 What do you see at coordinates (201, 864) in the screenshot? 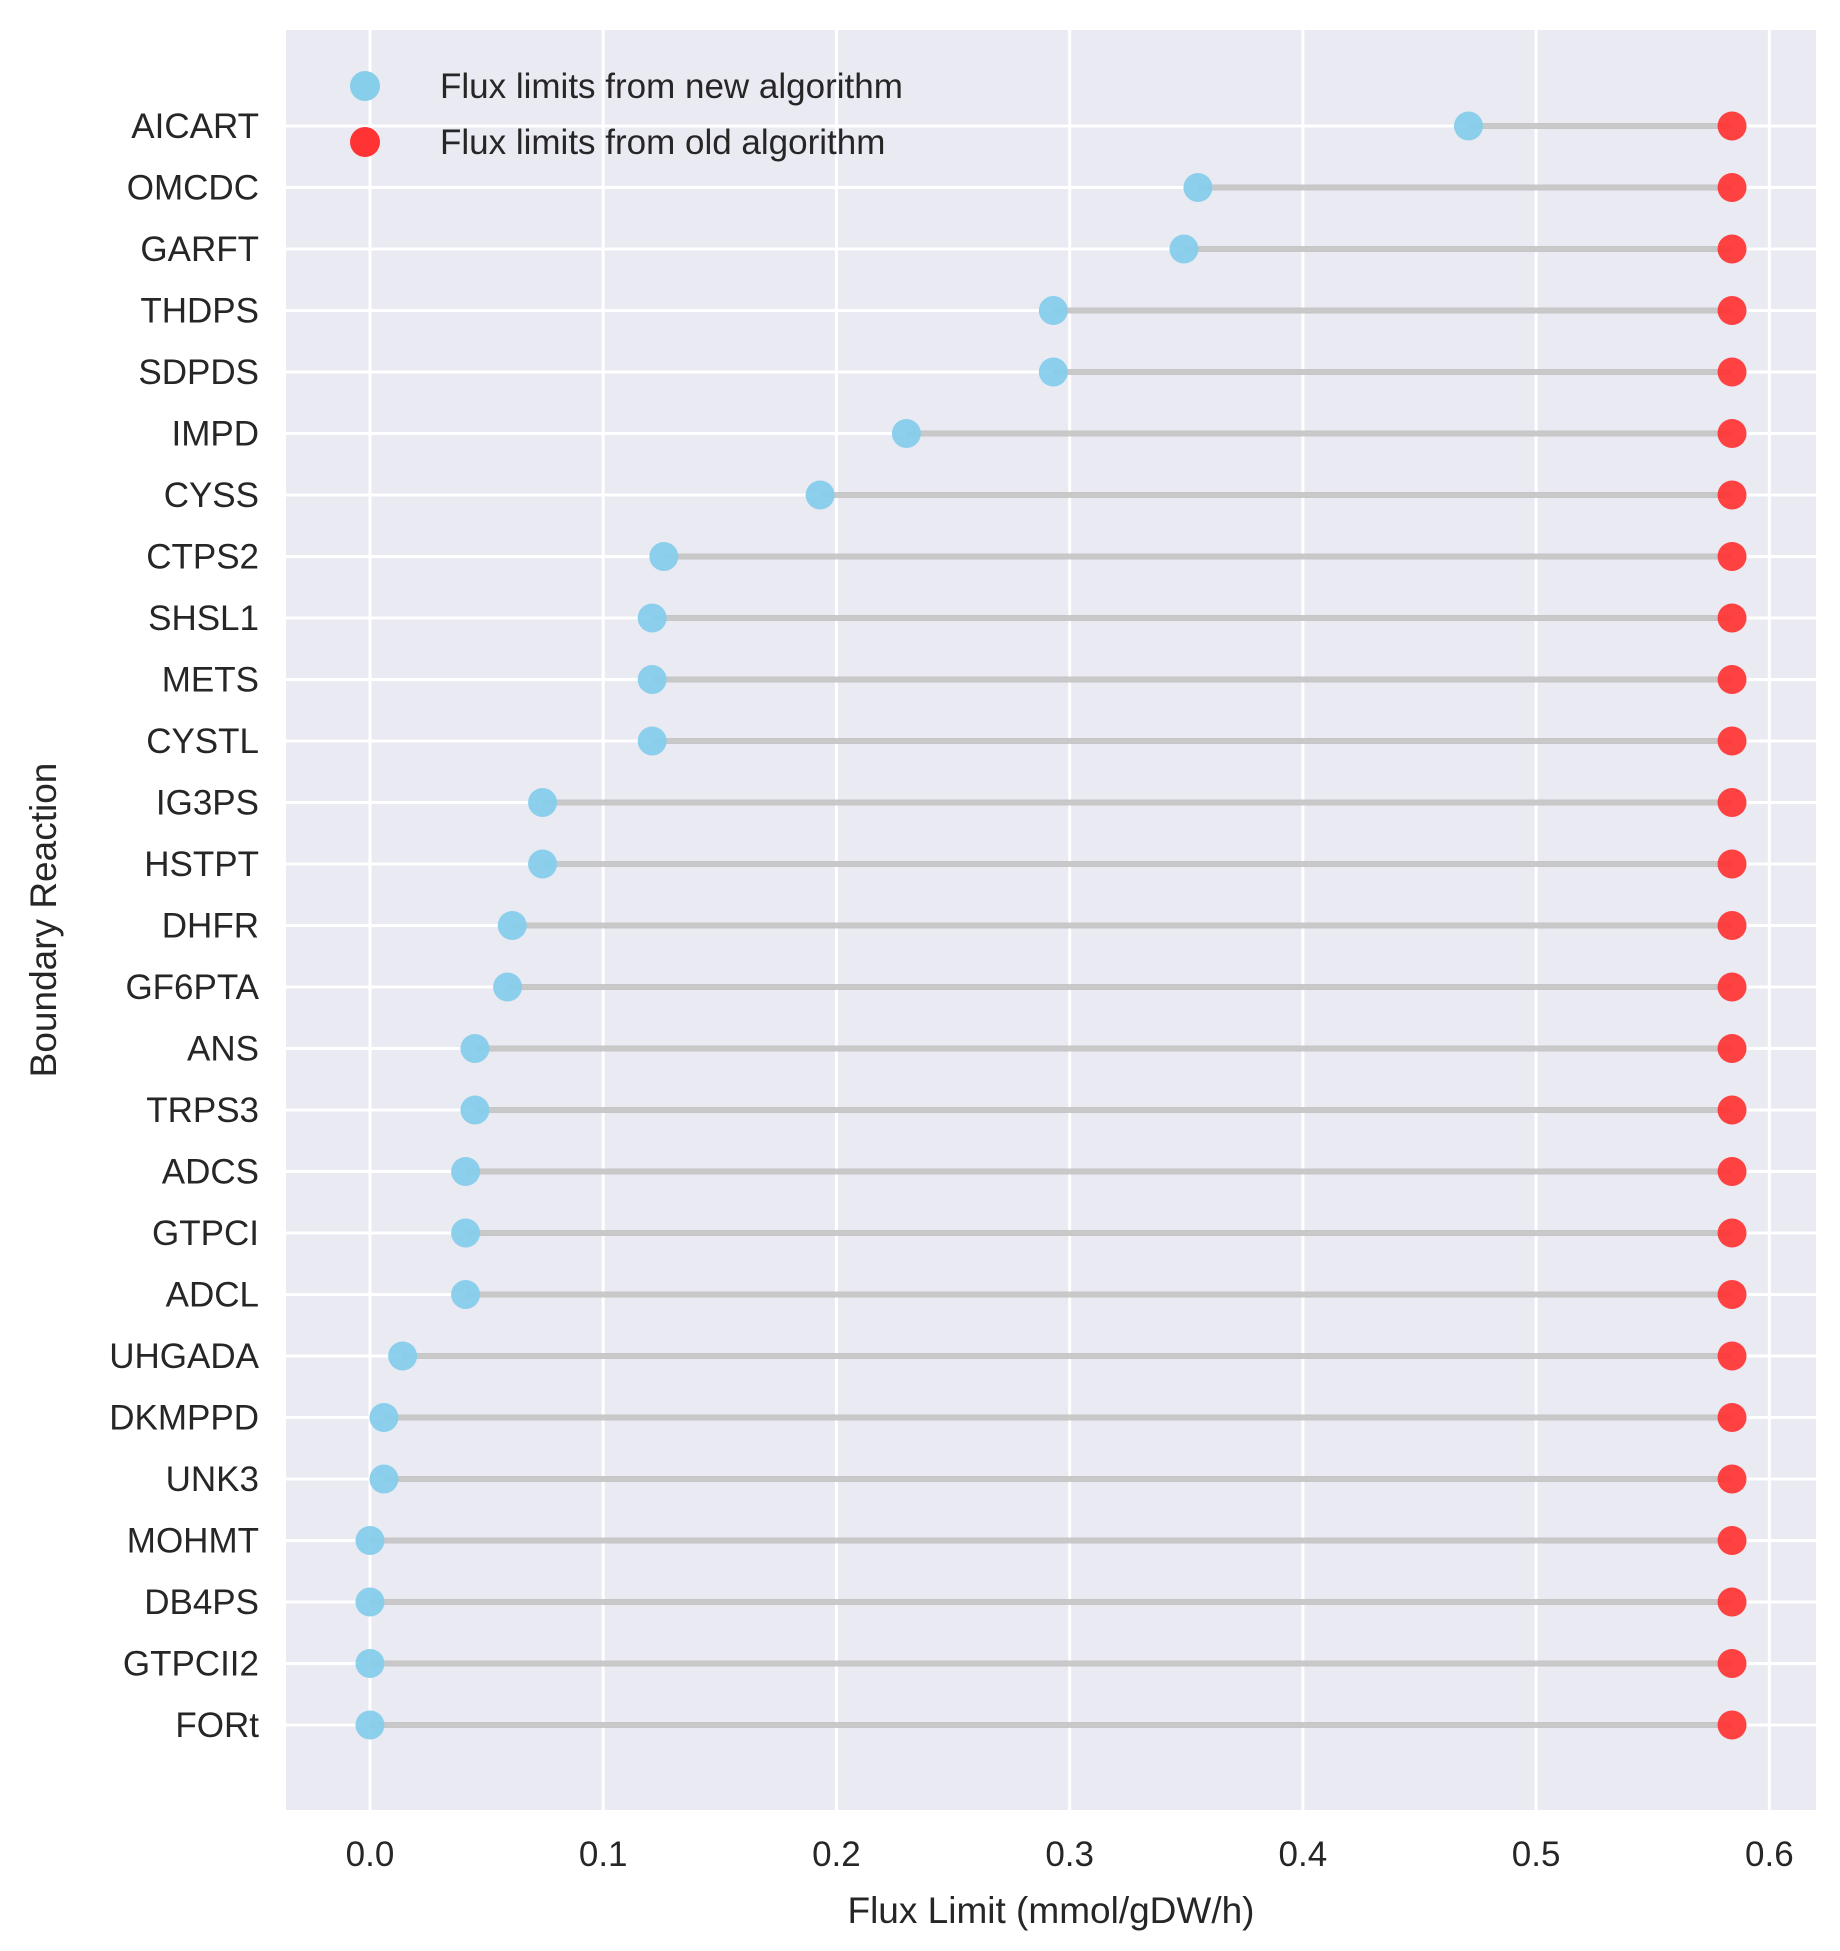
I see `y-tick-label: HSTPT` at bounding box center [201, 864].